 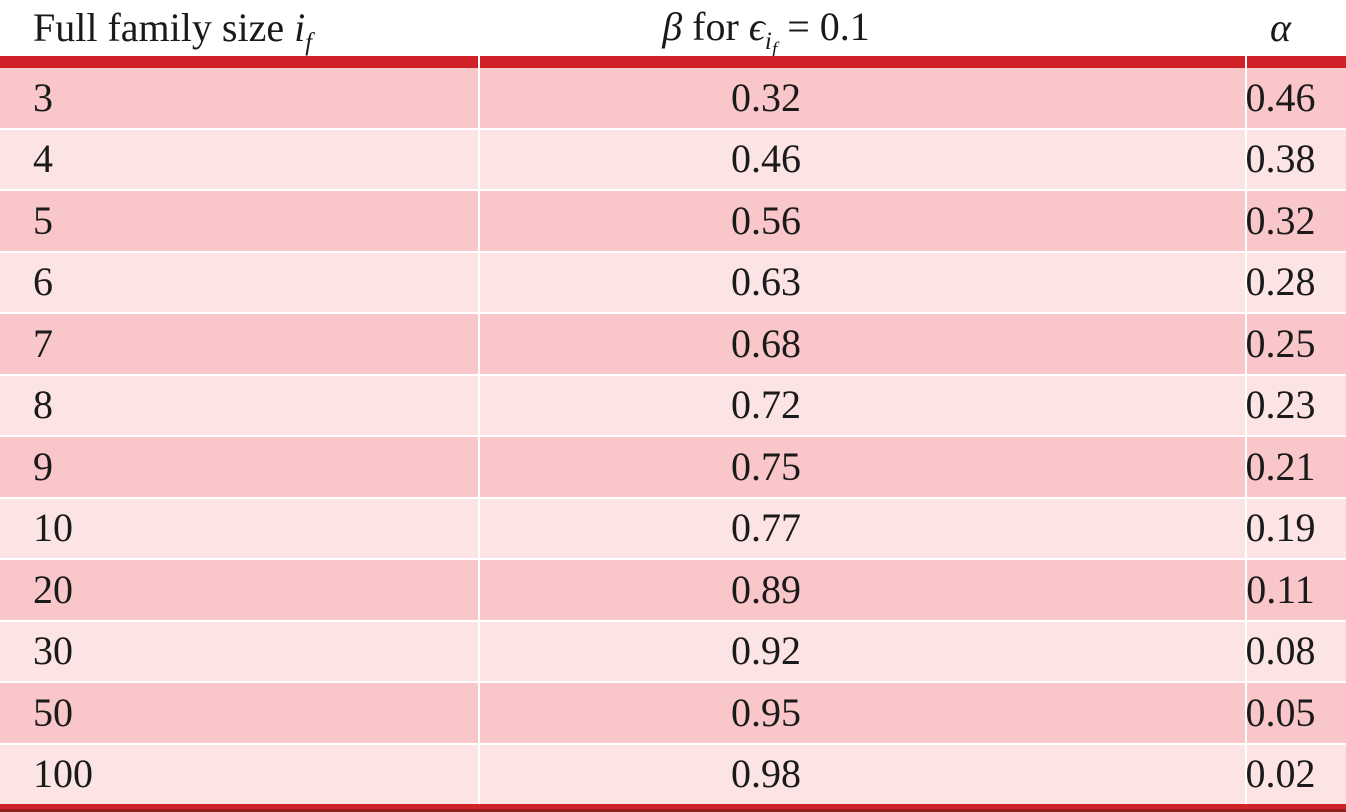 I want to click on column-header-beta: β for ϵif = 0.1, so click(x=862, y=28).